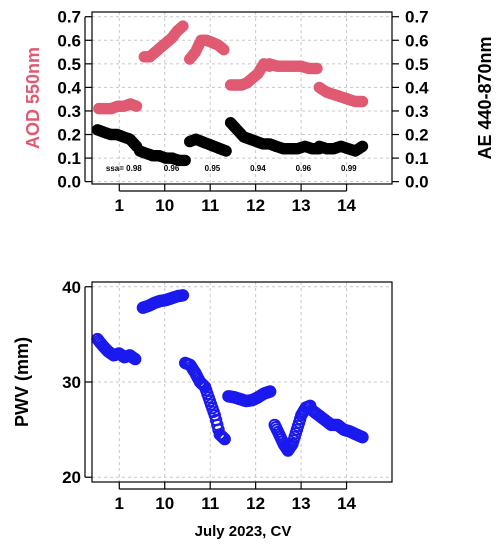 The height and width of the screenshot is (550, 498). I want to click on pwv-x-axis-title: July 2023, CV, so click(243, 531).